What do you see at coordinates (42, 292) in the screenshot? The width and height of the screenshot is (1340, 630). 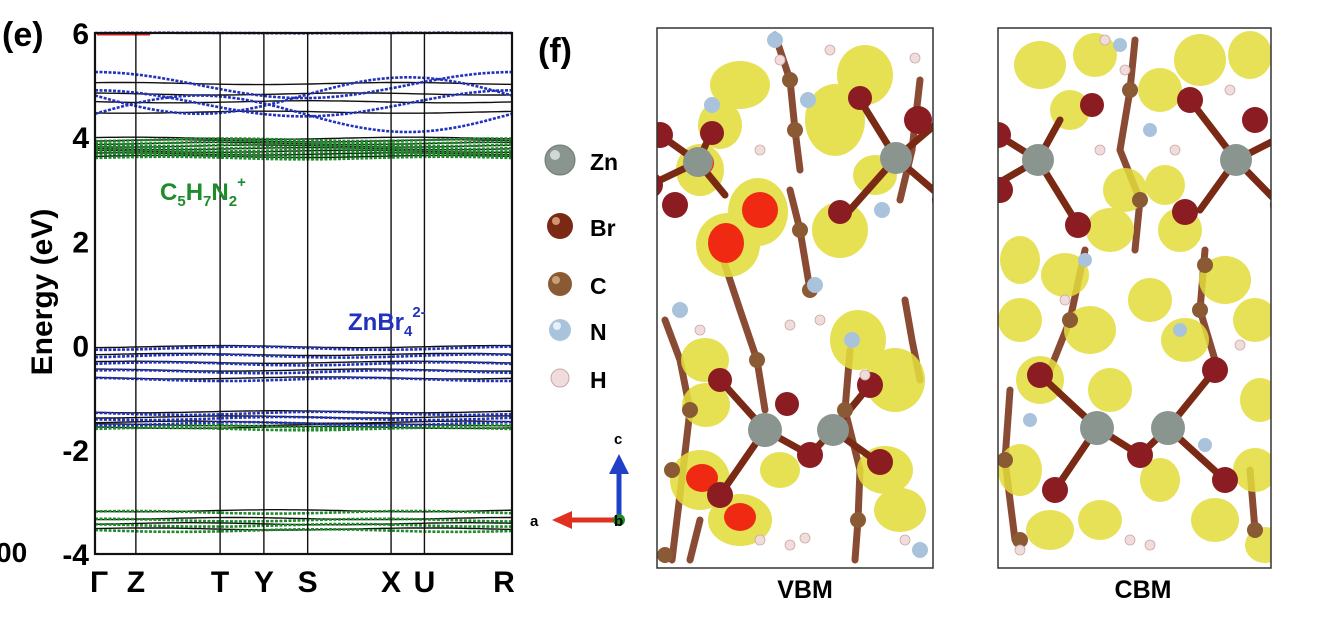 I see `y-axis-label: Energy (eV)` at bounding box center [42, 292].